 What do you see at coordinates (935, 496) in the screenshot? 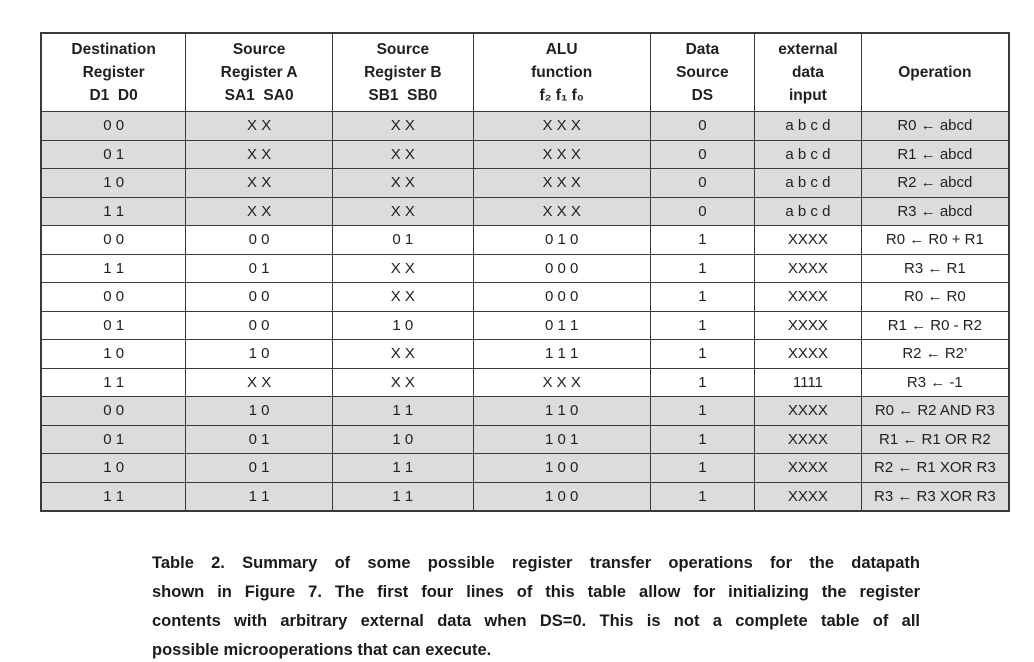
I see `table-cell: R3 ← R3 XOR R3` at bounding box center [935, 496].